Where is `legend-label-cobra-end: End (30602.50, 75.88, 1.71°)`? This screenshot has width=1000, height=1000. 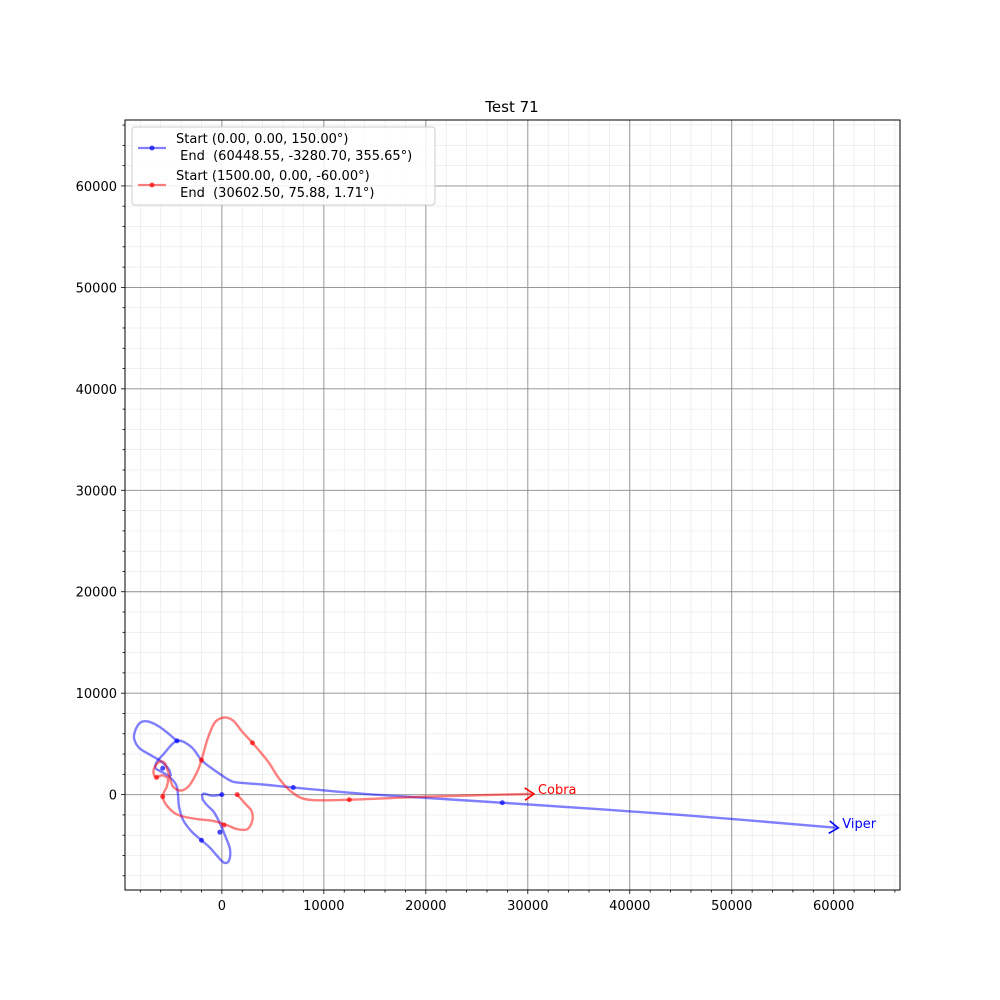
legend-label-cobra-end: End (30602.50, 75.88, 1.71°) is located at coordinates (275, 193).